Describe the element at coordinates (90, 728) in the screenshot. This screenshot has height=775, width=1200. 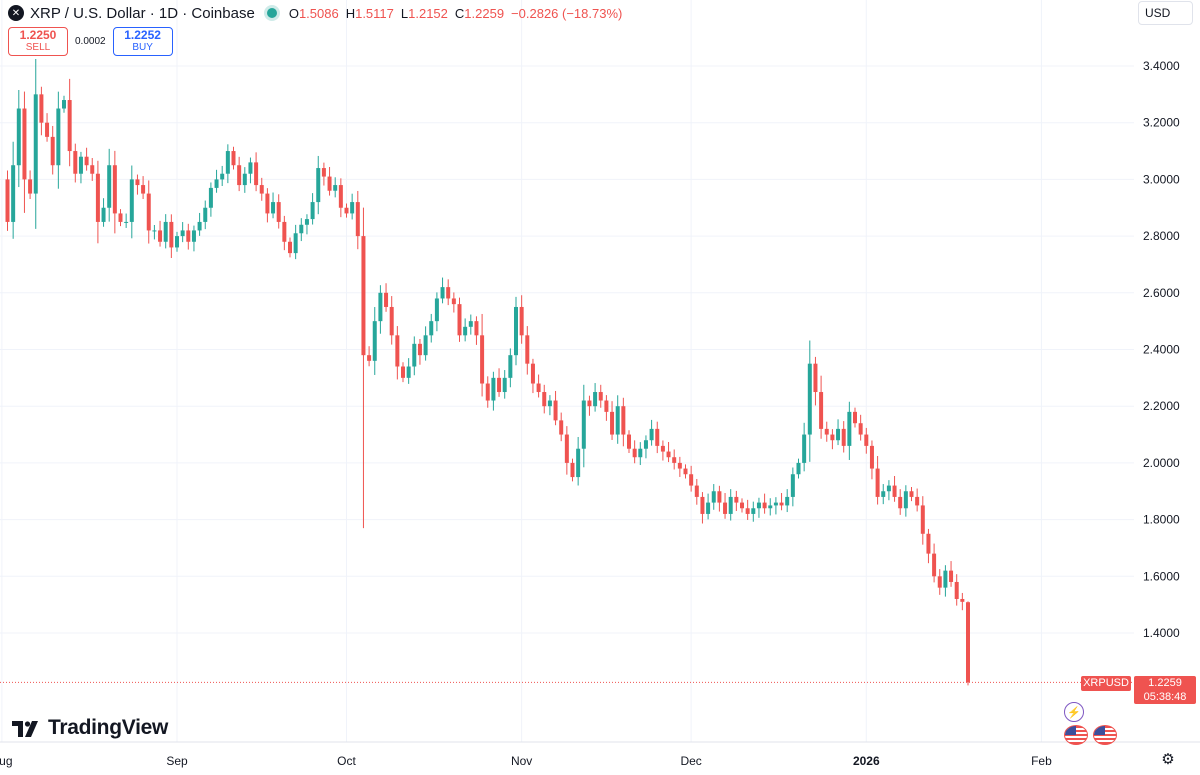
I see `tradingview-logo: TradingView` at that location.